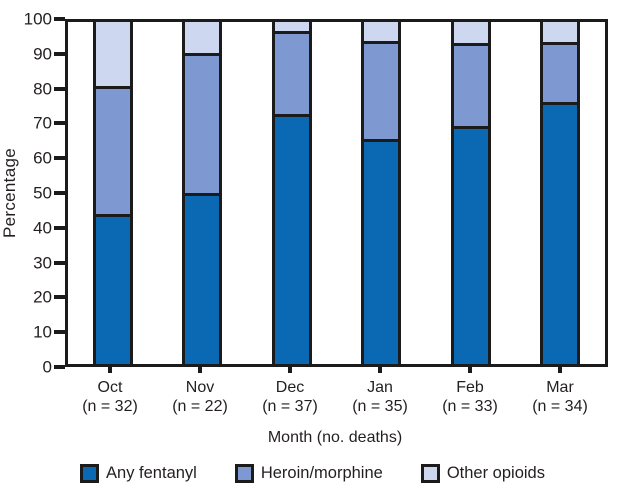 This screenshot has height=503, width=625. I want to click on y-axis-title-column: Percentage, so click(10, 193).